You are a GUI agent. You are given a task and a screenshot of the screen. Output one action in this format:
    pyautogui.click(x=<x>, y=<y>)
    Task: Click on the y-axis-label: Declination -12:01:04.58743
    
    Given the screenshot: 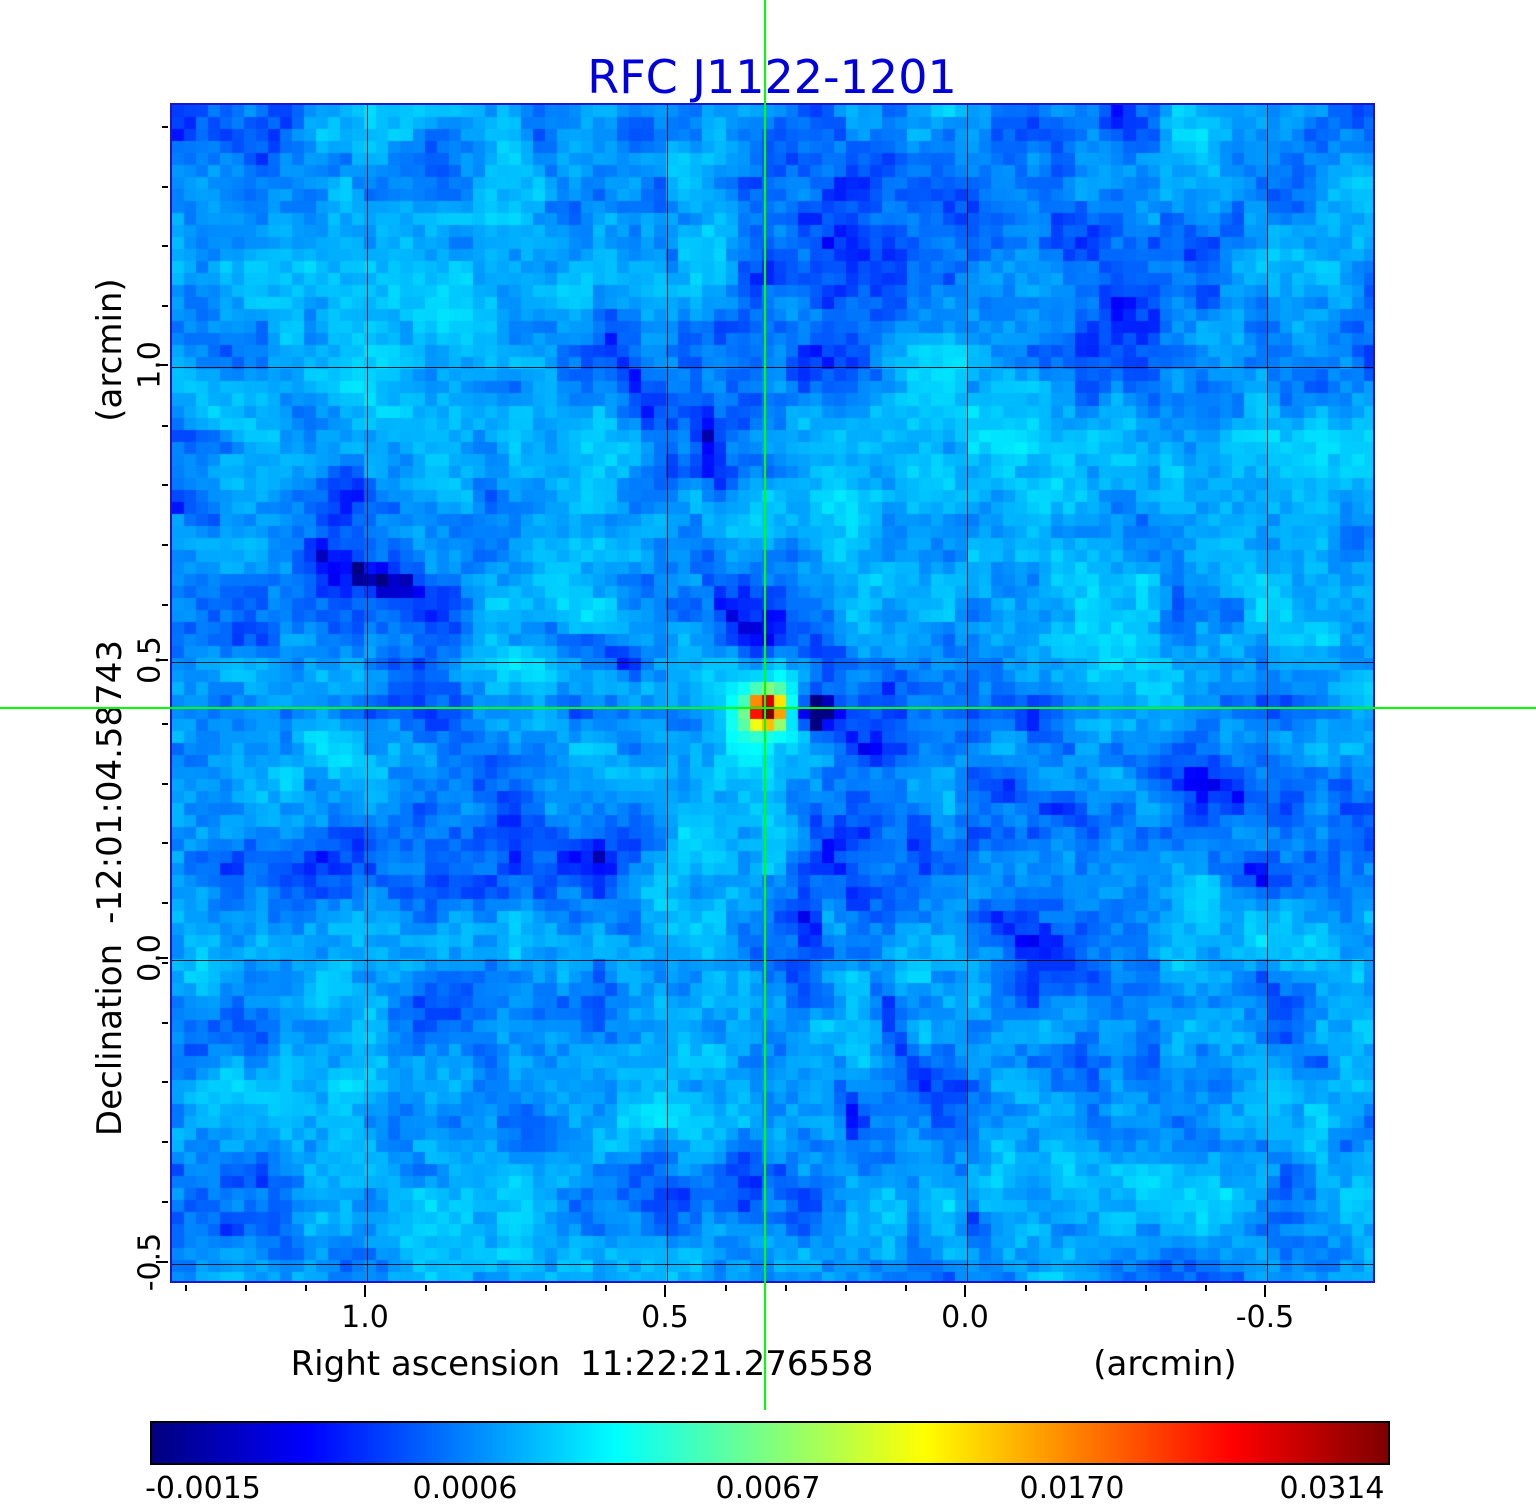 What is the action you would take?
    pyautogui.click(x=110, y=888)
    